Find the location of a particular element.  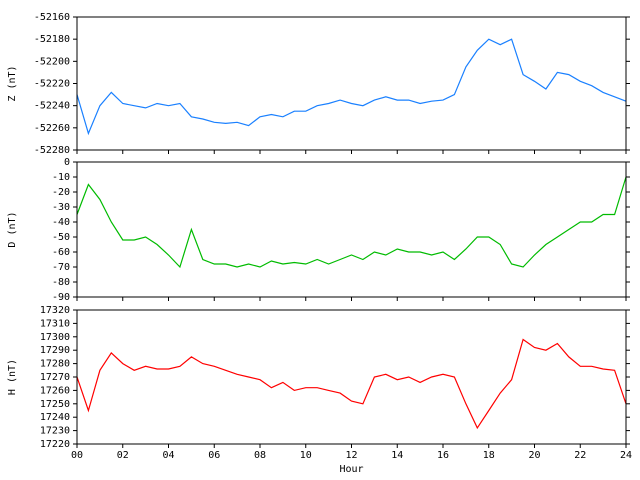

y-tick-label: 17290 is located at coordinates (55, 350).